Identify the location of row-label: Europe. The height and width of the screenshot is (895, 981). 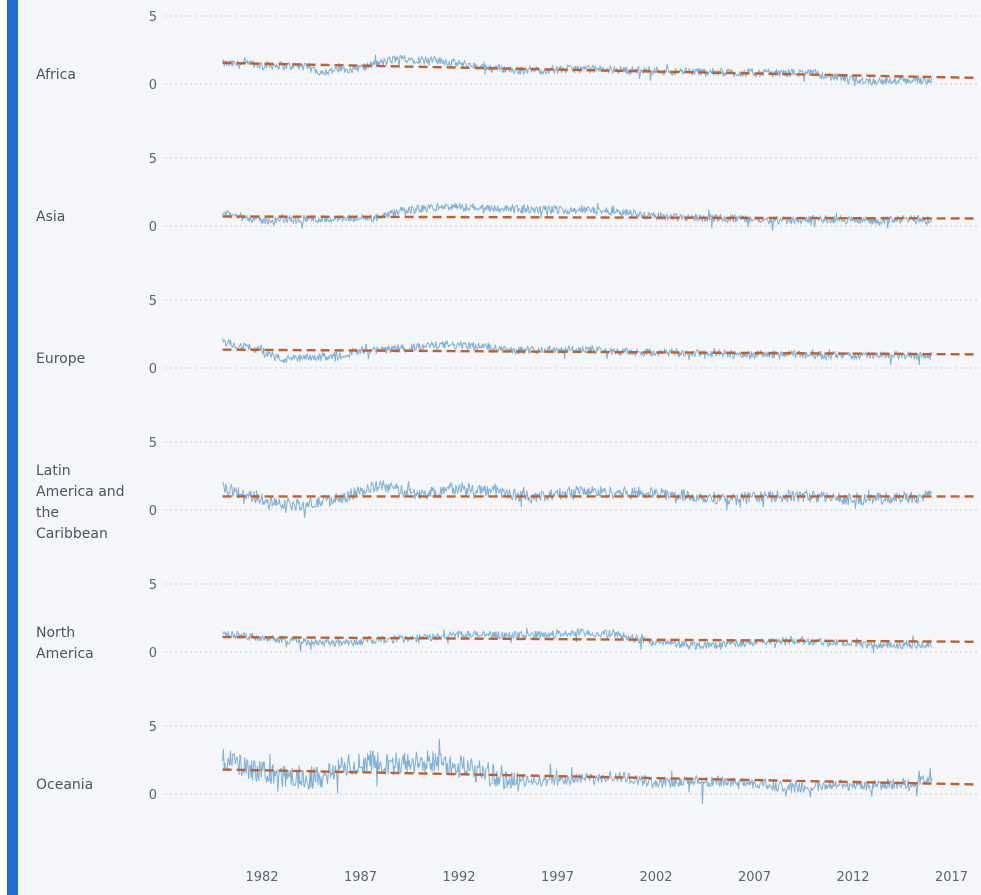
(61, 359).